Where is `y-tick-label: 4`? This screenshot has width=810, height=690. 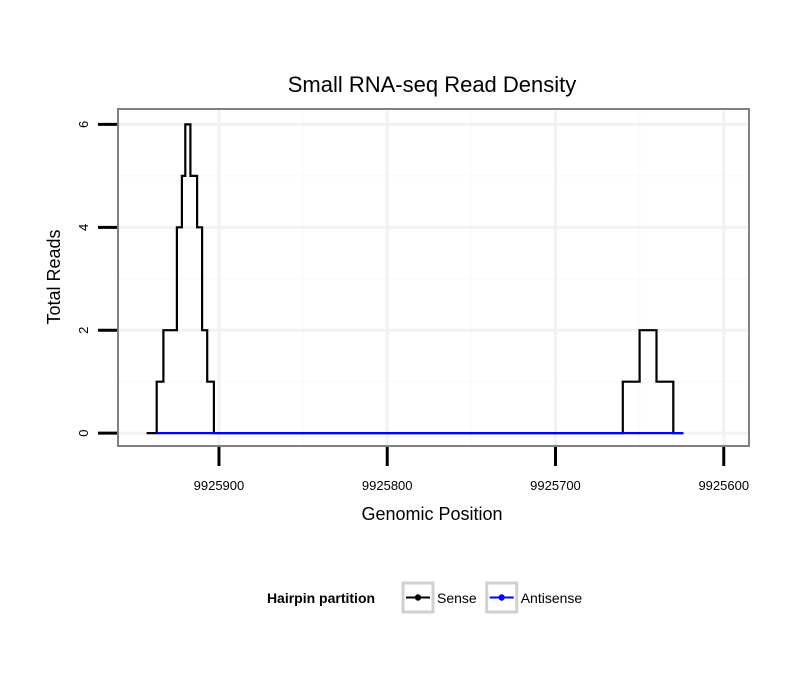 y-tick-label: 4 is located at coordinates (83, 227).